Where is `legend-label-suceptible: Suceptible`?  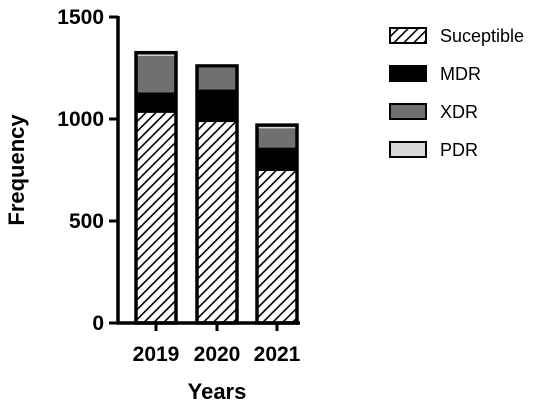
legend-label-suceptible: Suceptible is located at coordinates (482, 36).